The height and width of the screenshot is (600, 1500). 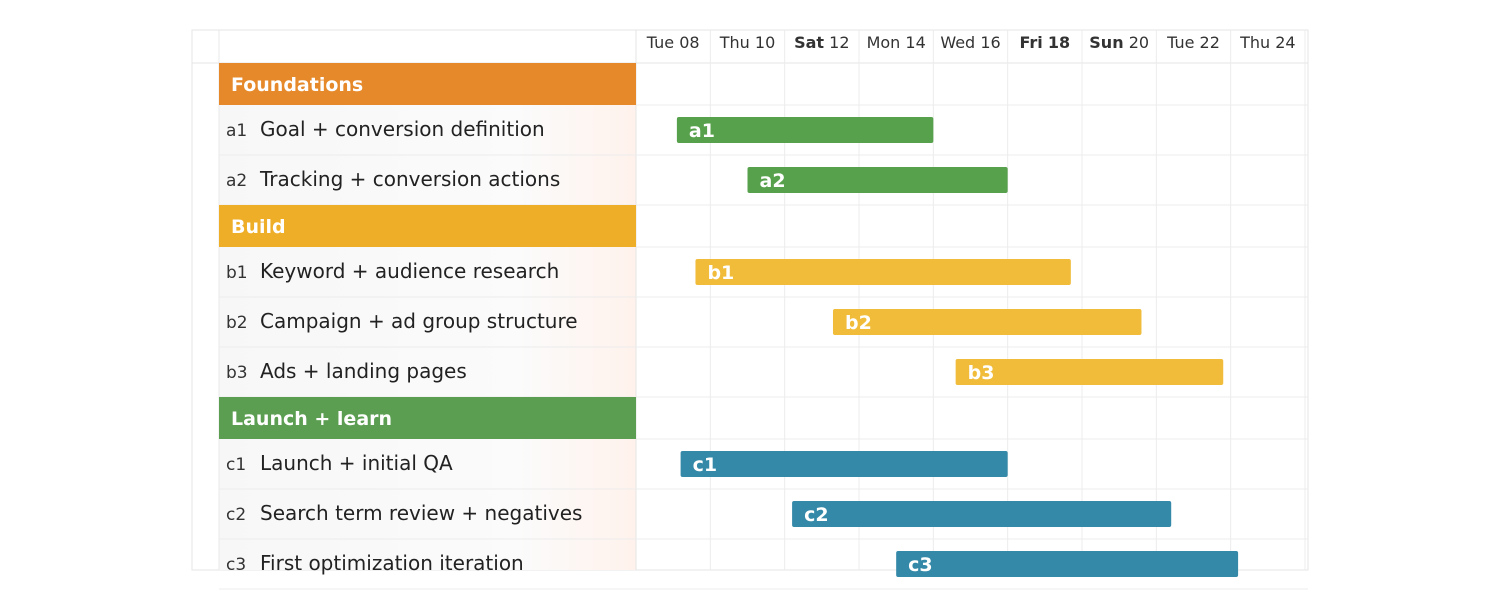 I want to click on date-tick-label: Thu 10, so click(x=747, y=42).